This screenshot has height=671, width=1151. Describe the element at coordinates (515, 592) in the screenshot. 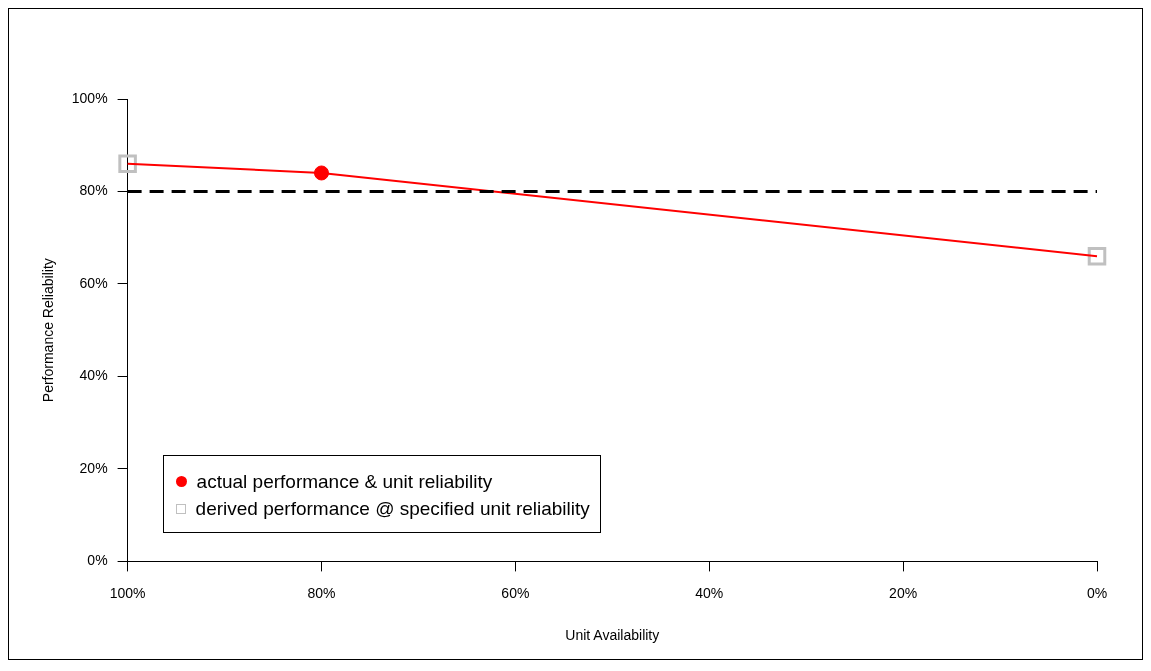

I see `x-tick-label: 60%` at that location.